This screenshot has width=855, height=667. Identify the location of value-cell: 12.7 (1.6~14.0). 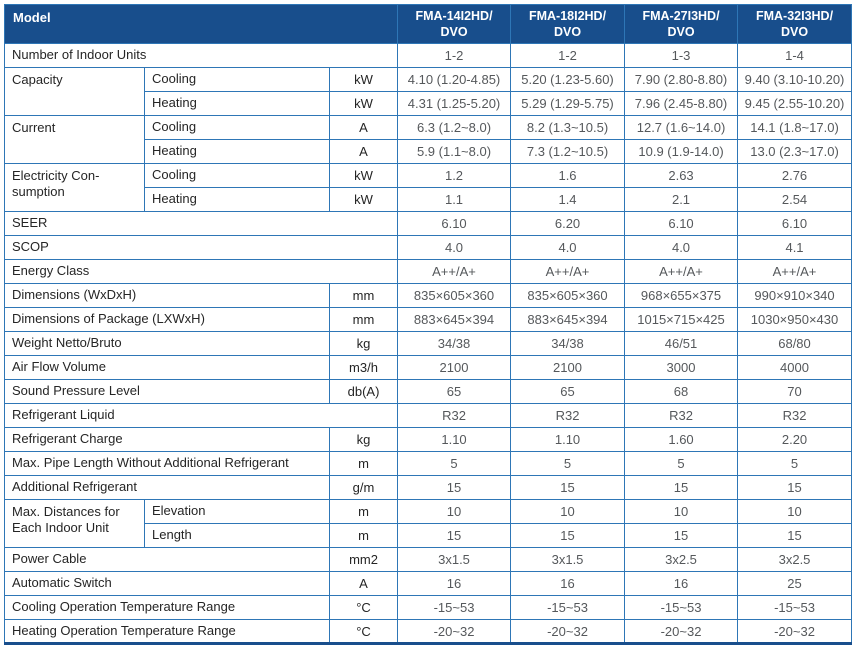
(681, 127).